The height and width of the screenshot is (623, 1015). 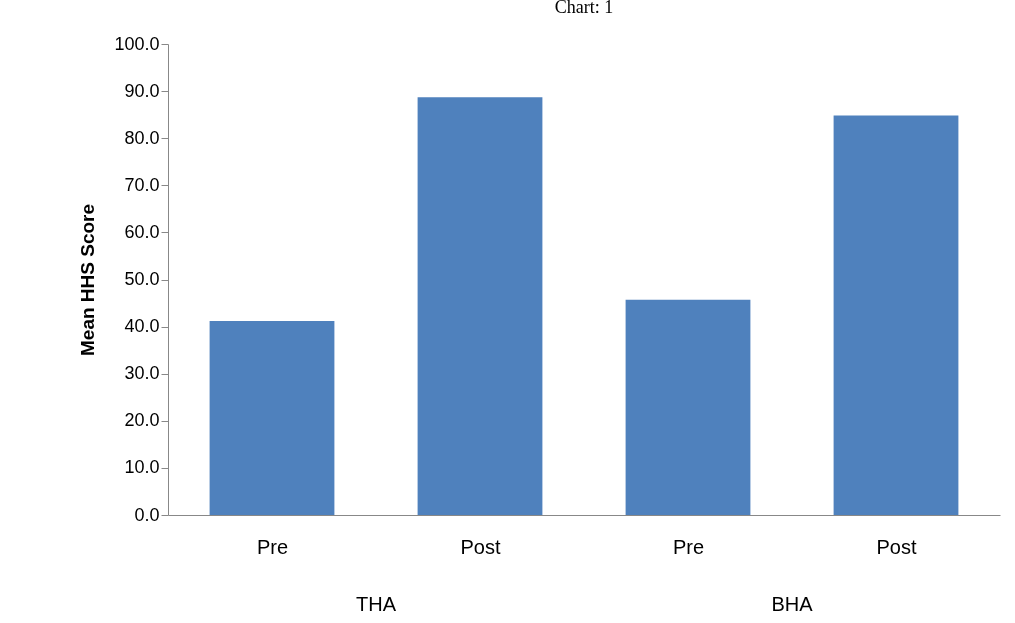 What do you see at coordinates (142, 467) in the screenshot?
I see `y-tick-label: 10.0` at bounding box center [142, 467].